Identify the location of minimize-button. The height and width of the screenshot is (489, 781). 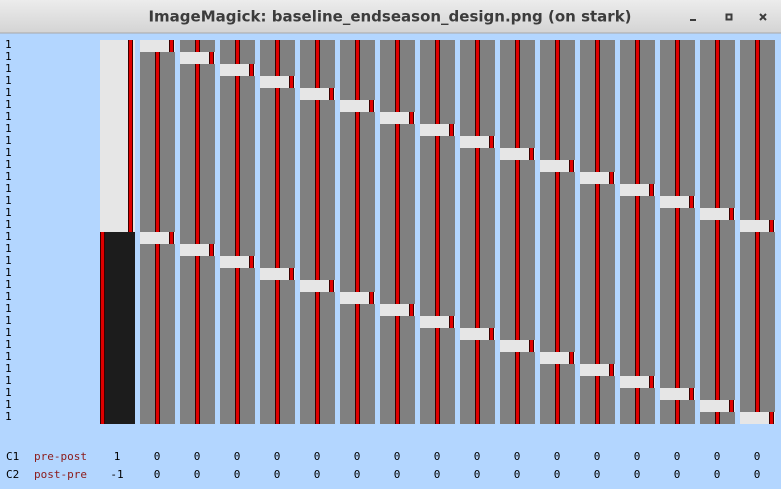
(693, 20).